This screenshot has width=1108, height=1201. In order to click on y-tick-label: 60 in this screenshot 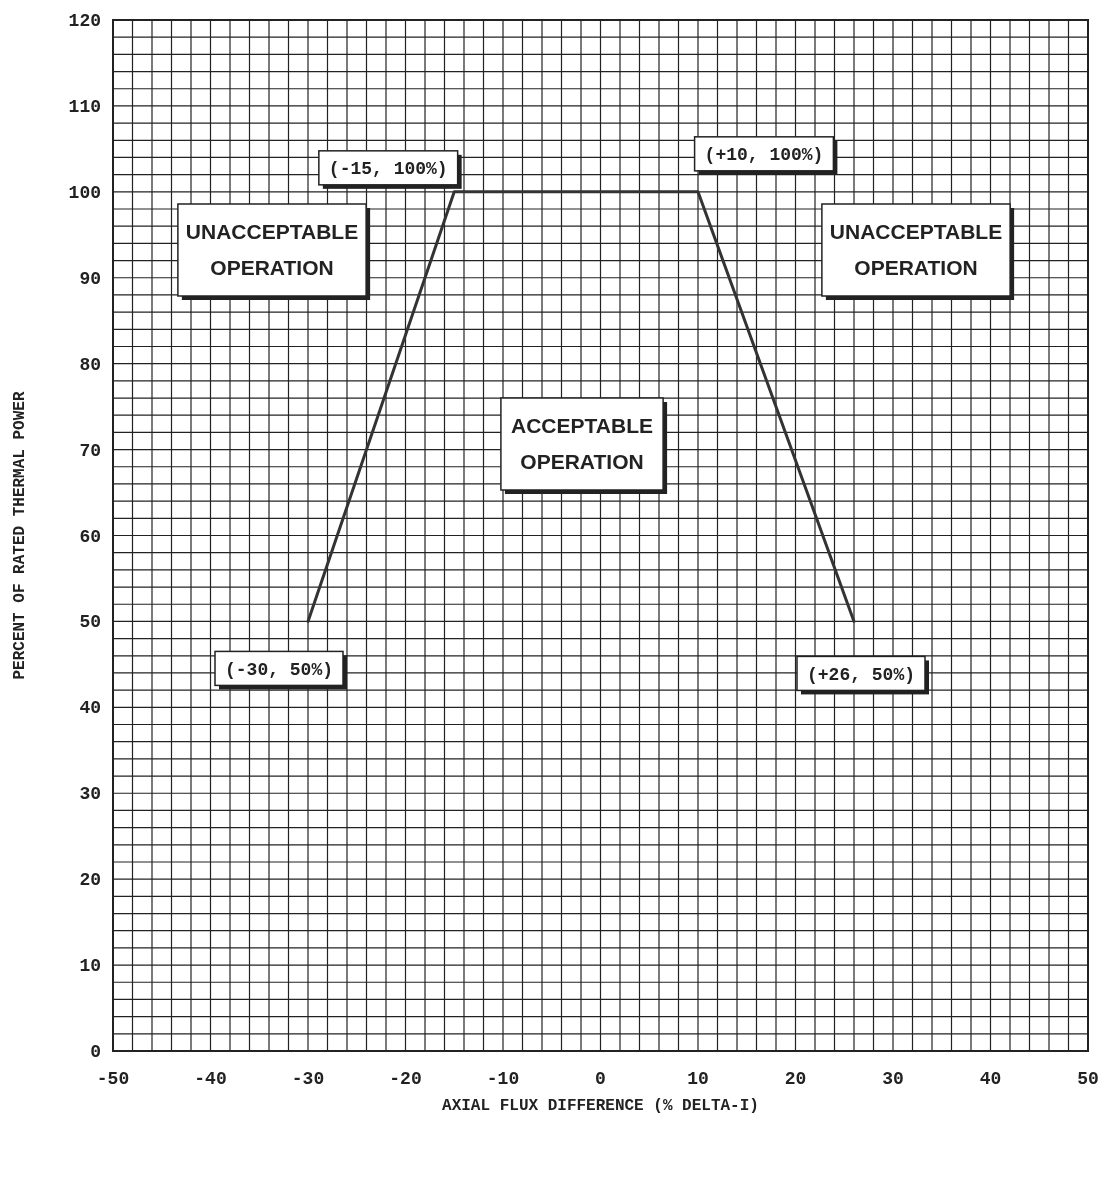, I will do `click(90, 536)`.